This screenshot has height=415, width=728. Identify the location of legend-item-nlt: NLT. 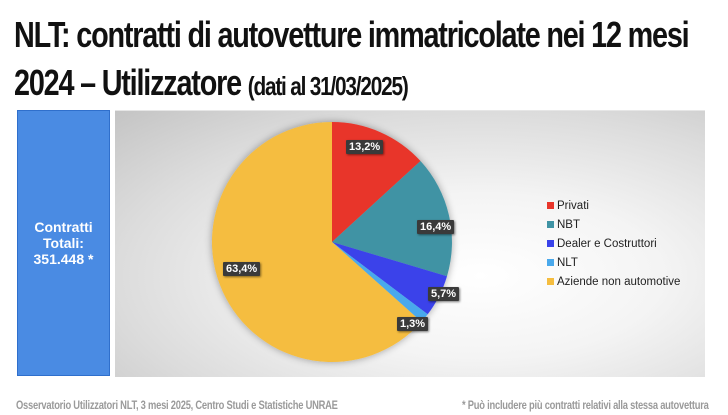
(613, 262).